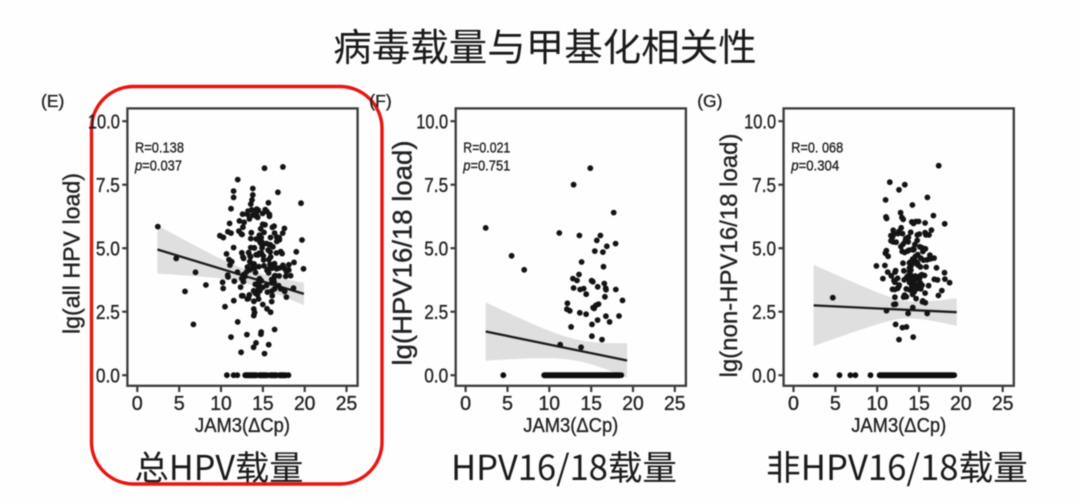 The width and height of the screenshot is (1080, 502). Describe the element at coordinates (814, 166) in the screenshot. I see `svg-text: p=0.304` at that location.